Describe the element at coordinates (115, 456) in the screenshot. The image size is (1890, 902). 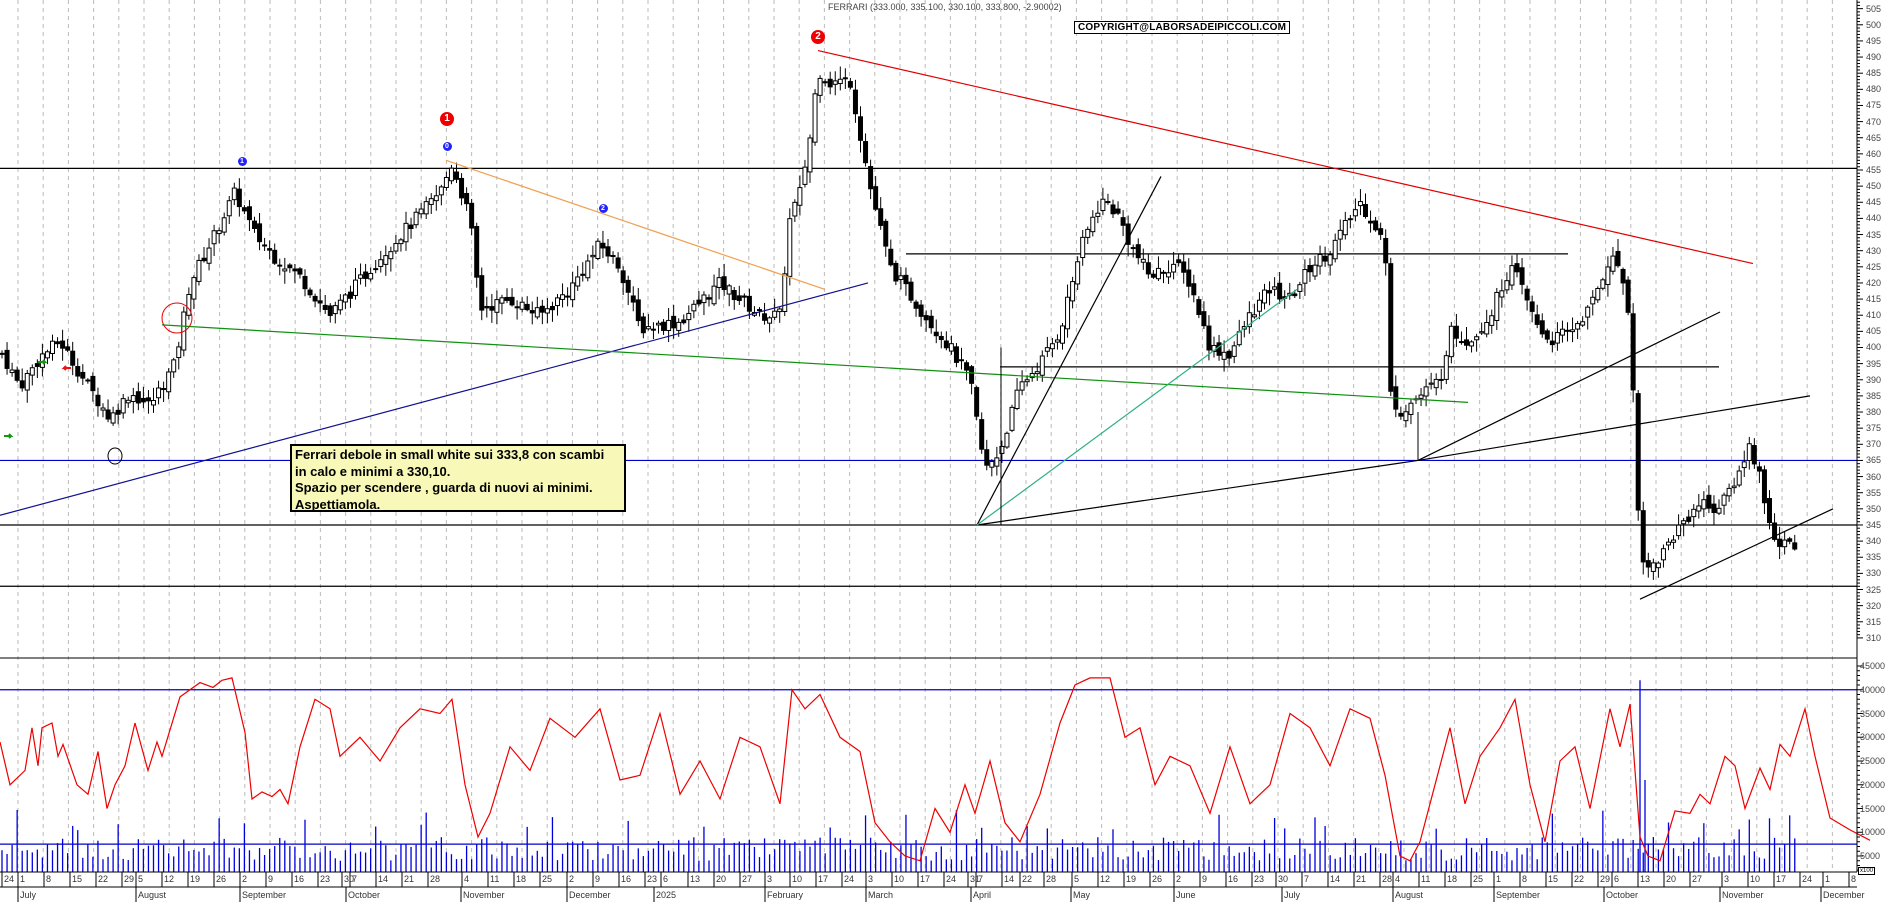
I see `low-circle-highlight` at that location.